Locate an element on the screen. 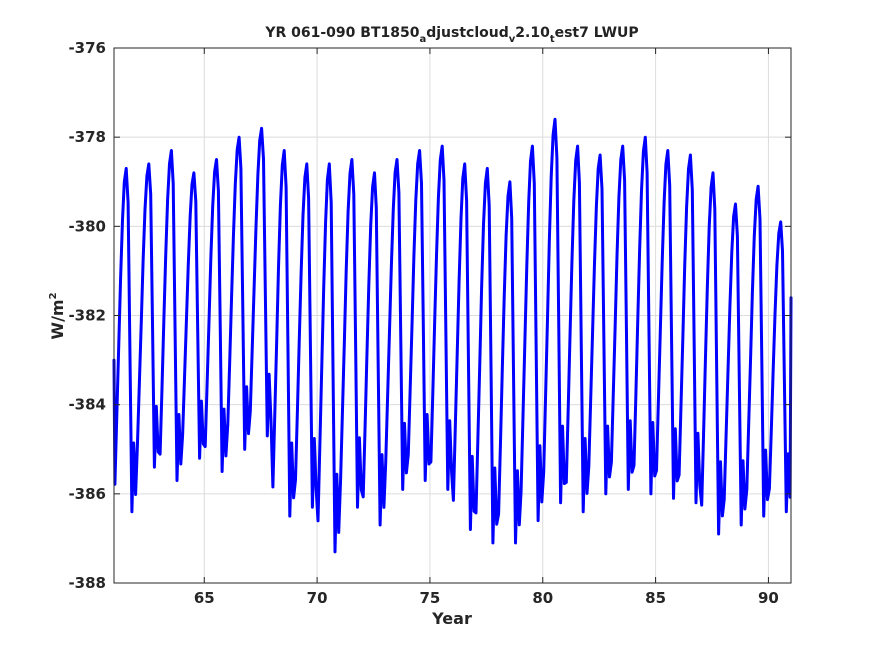 This screenshot has height=656, width=875. x-tick-label: 90 is located at coordinates (768, 598).